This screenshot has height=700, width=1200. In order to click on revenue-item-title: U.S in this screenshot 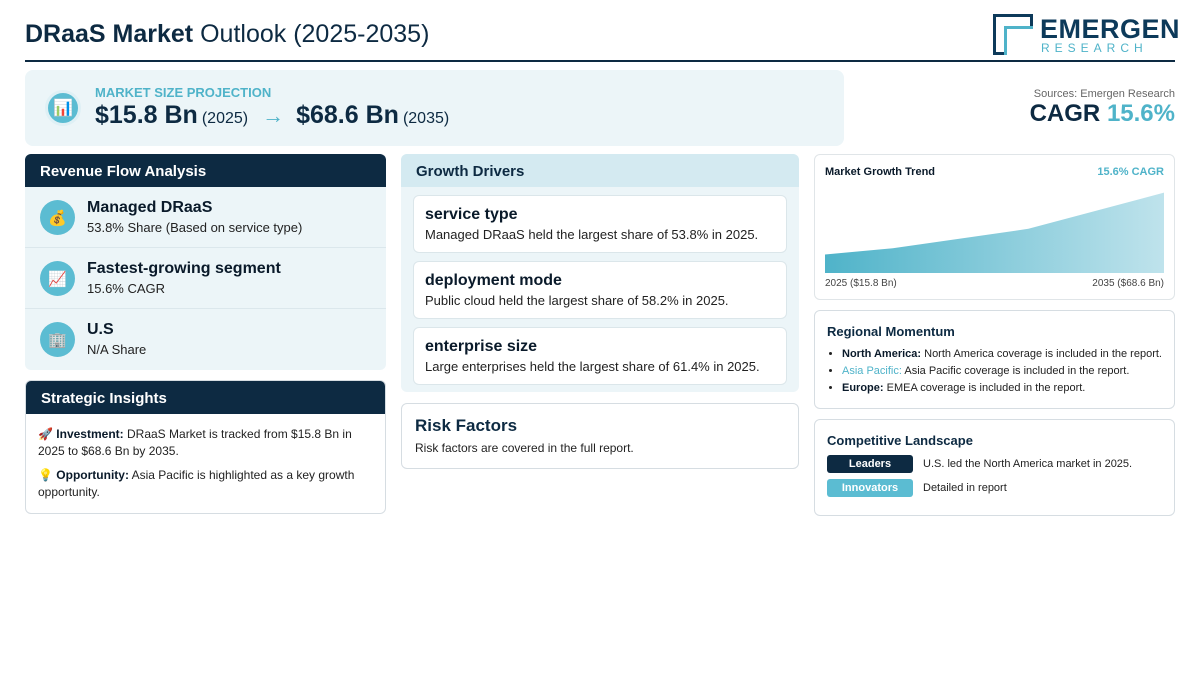, I will do `click(100, 329)`.